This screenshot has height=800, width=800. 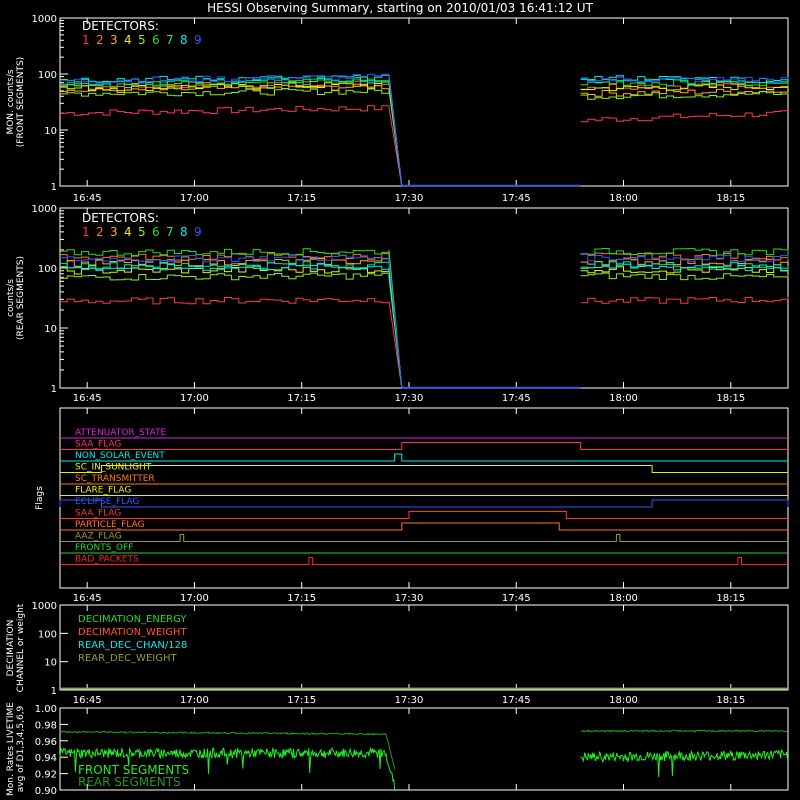 I want to click on front-ylabel-2: (FRONT SEGMENTS), so click(x=21, y=102).